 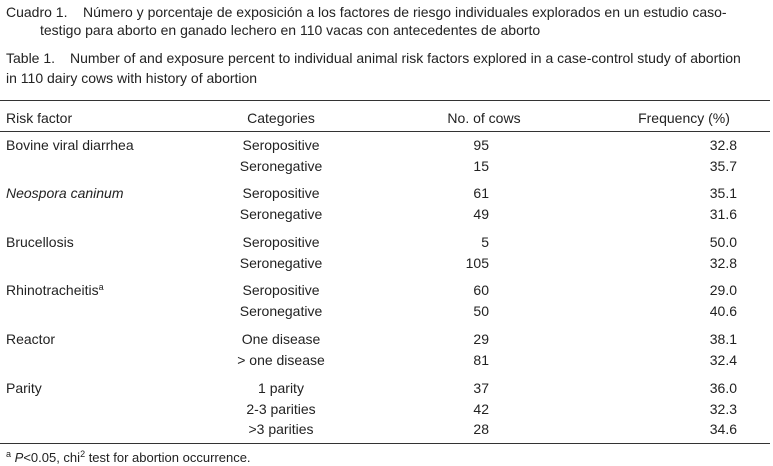 What do you see at coordinates (723, 408) in the screenshot?
I see `frequency-cell: 32.3` at bounding box center [723, 408].